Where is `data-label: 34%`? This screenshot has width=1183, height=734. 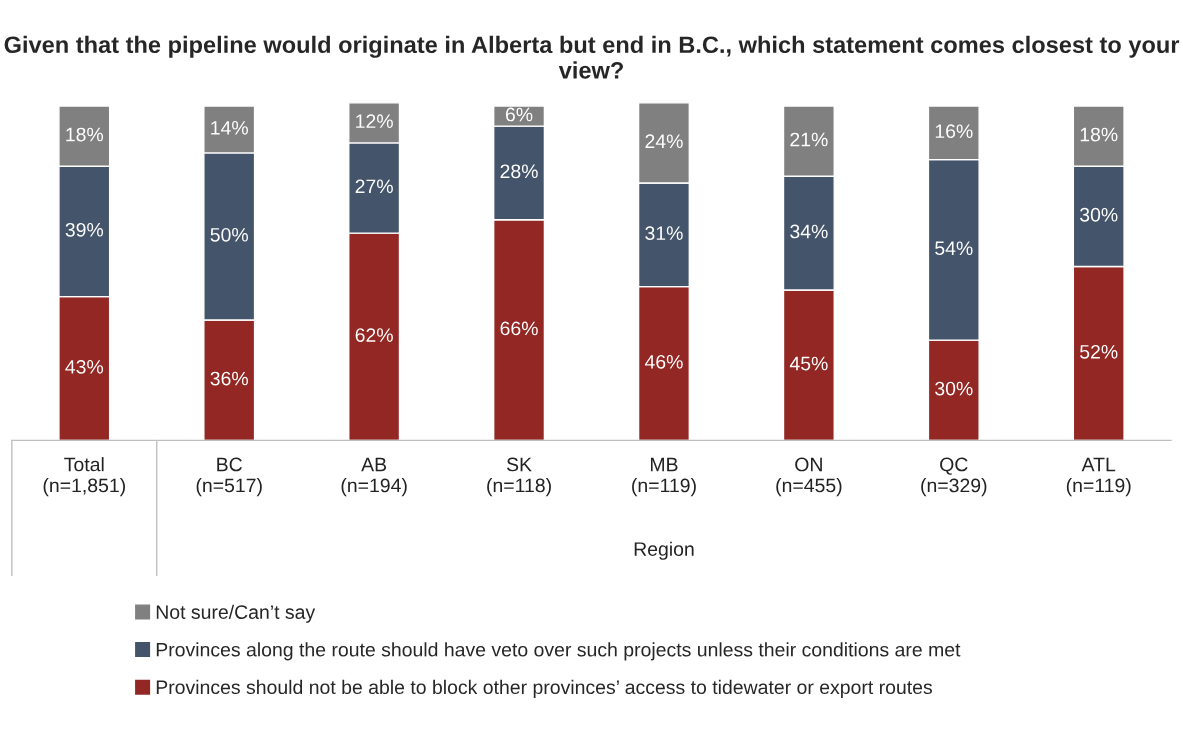
data-label: 34% is located at coordinates (809, 231).